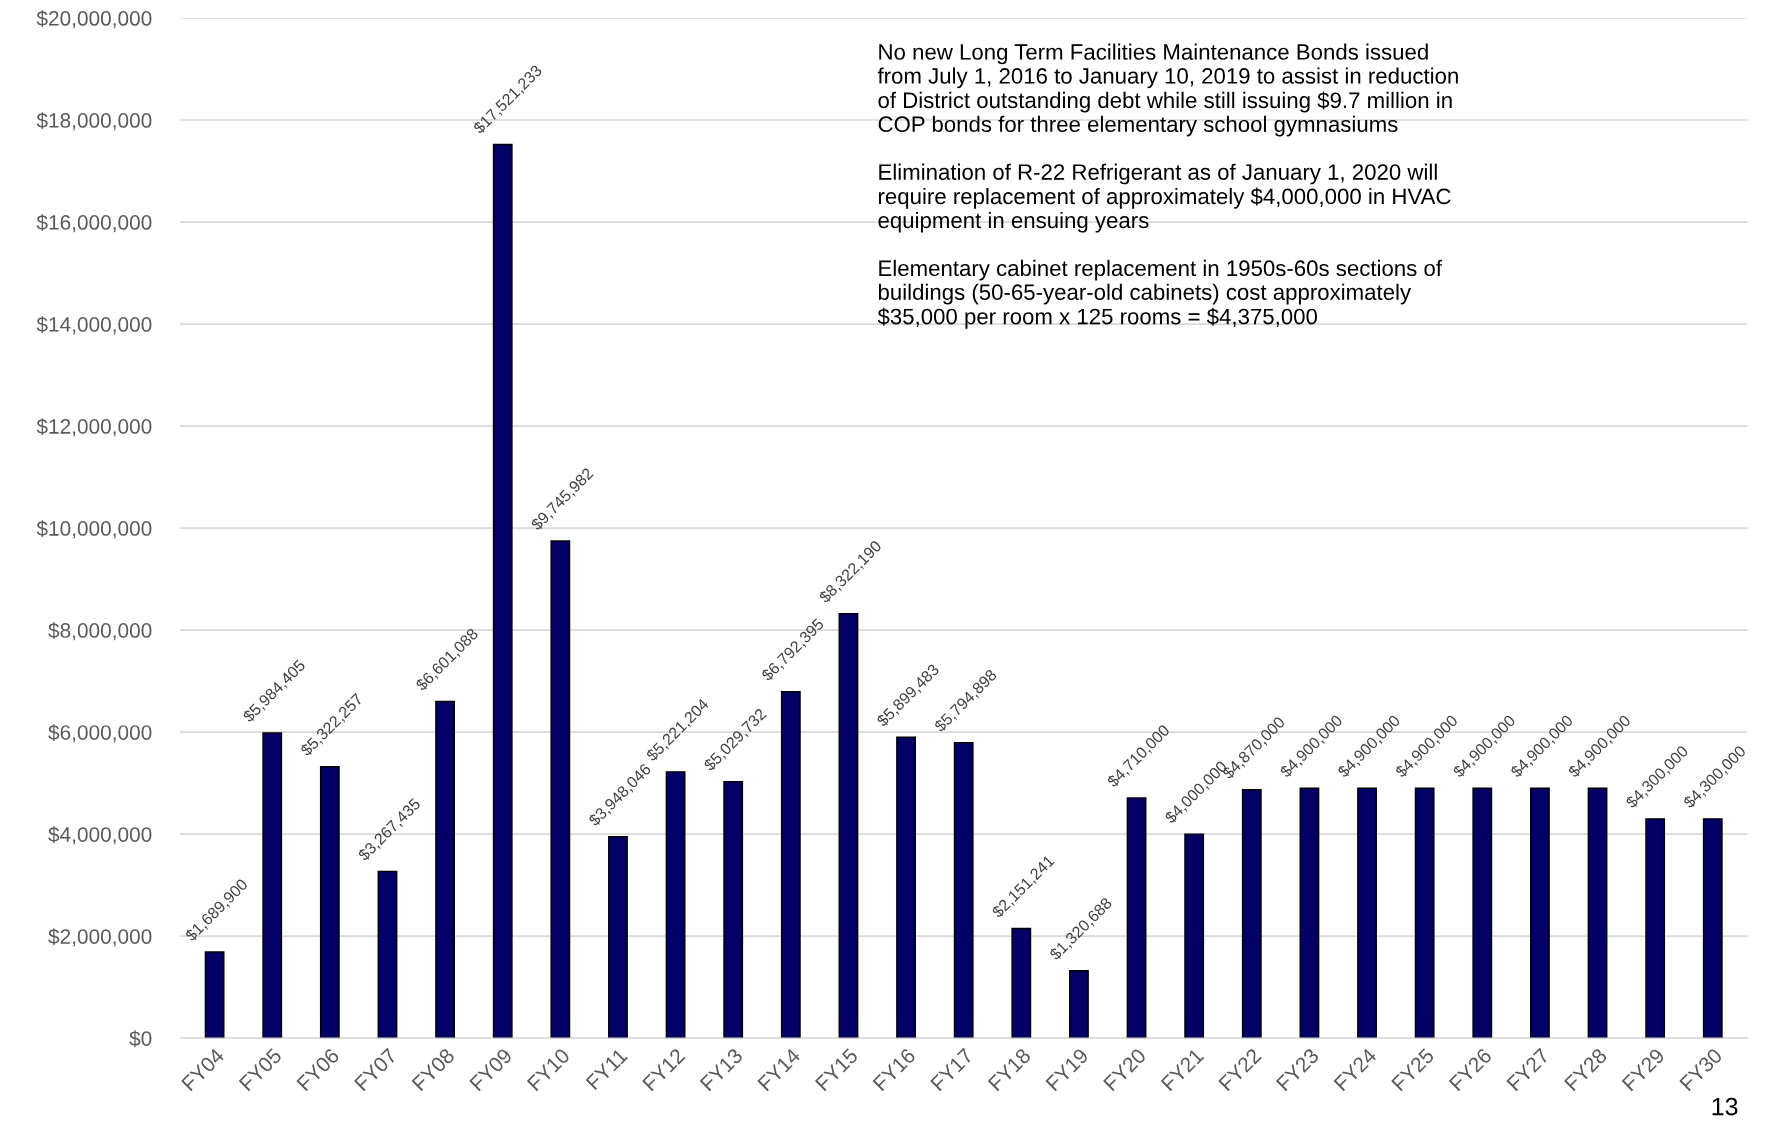 This screenshot has width=1765, height=1126. I want to click on annotation: No new Long Term Facilities Maintenance Bonds issued from July 1, 2016 to January 10, 2019 to assist in reduction of District outstanding debt while still issuing $9.7 million in COP bonds for three elementary school gymnasiums, so click(1167, 90).